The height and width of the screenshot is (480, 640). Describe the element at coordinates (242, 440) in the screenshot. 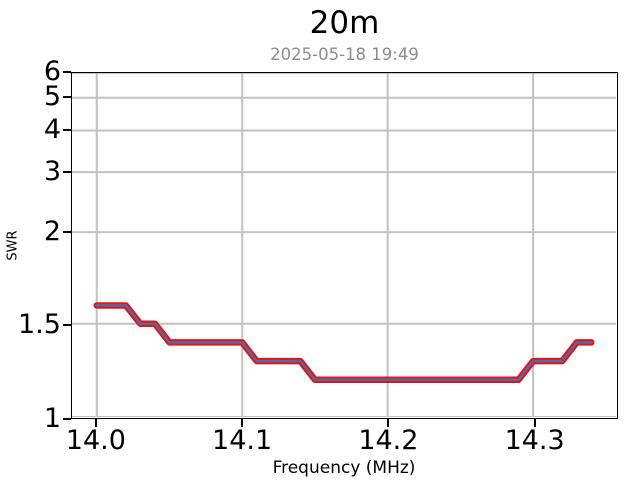

I see `x-tick-label: 14.1` at that location.